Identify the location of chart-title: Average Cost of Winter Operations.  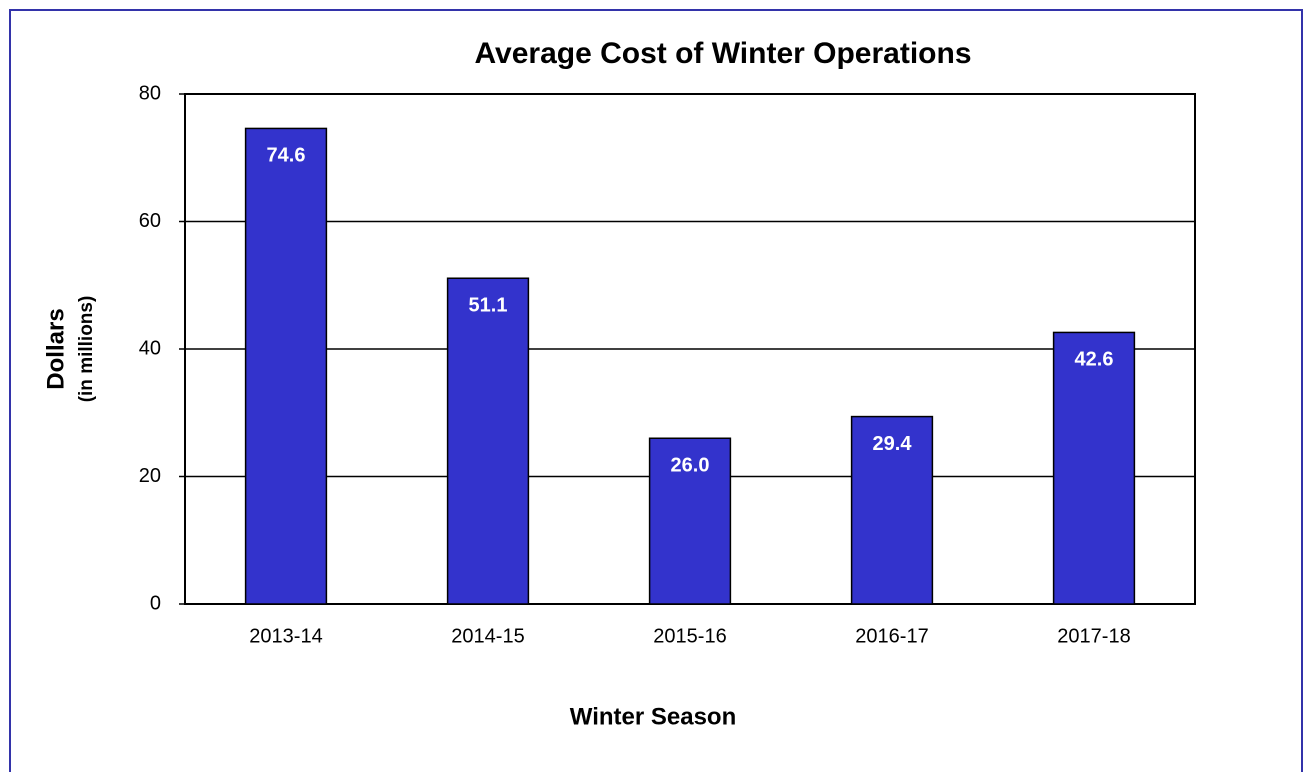
(722, 53).